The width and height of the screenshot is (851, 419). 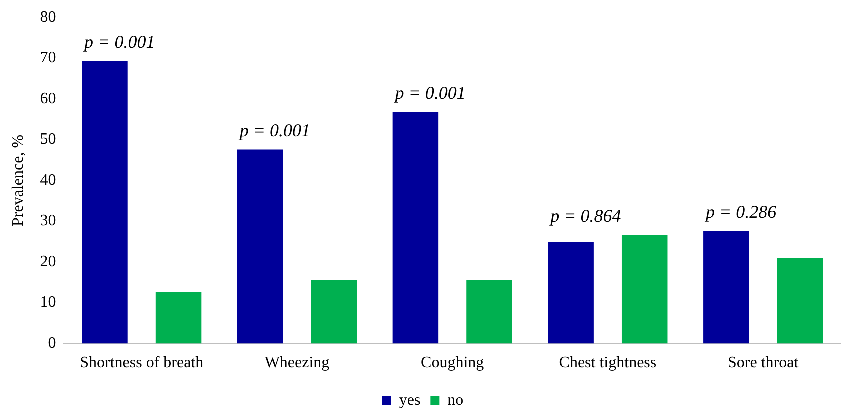 I want to click on legend-label: yes, so click(x=410, y=401).